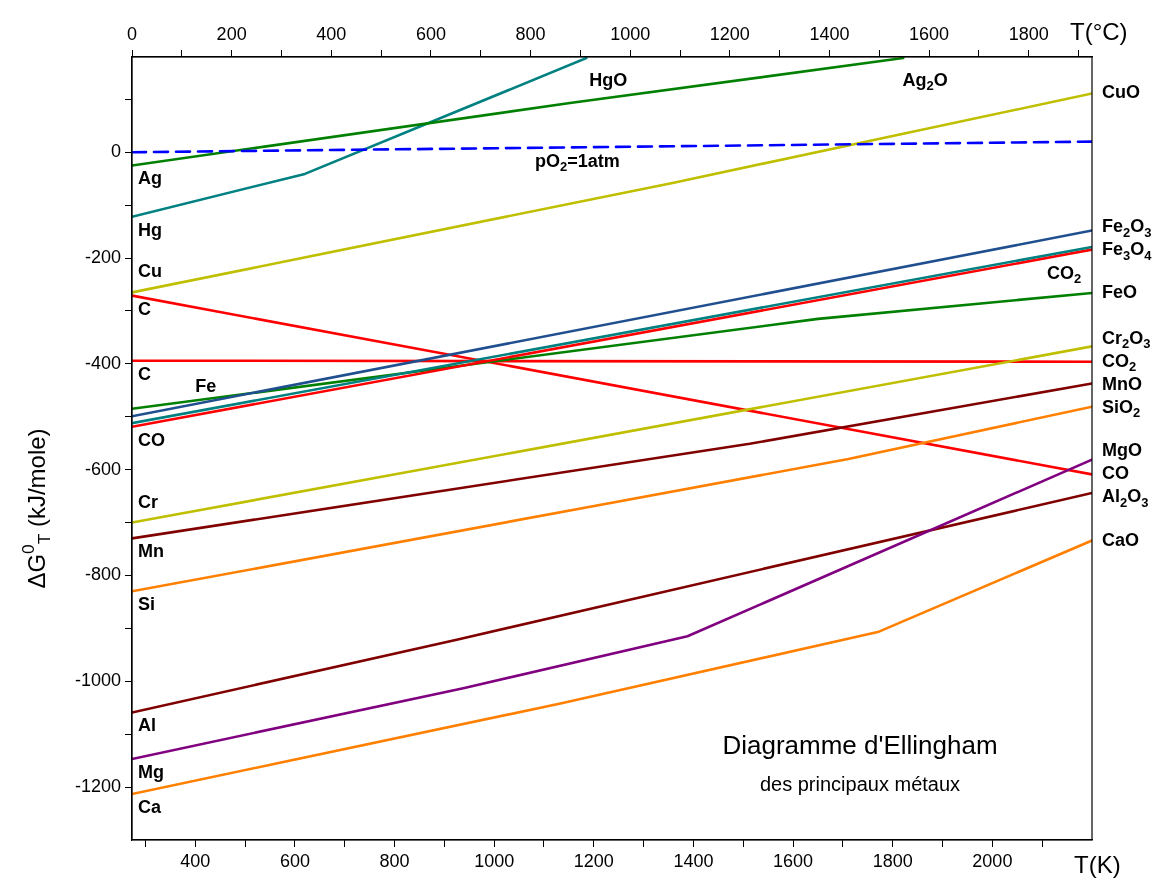 This screenshot has height=885, width=1171. What do you see at coordinates (151, 439) in the screenshot?
I see `annotation: CO` at bounding box center [151, 439].